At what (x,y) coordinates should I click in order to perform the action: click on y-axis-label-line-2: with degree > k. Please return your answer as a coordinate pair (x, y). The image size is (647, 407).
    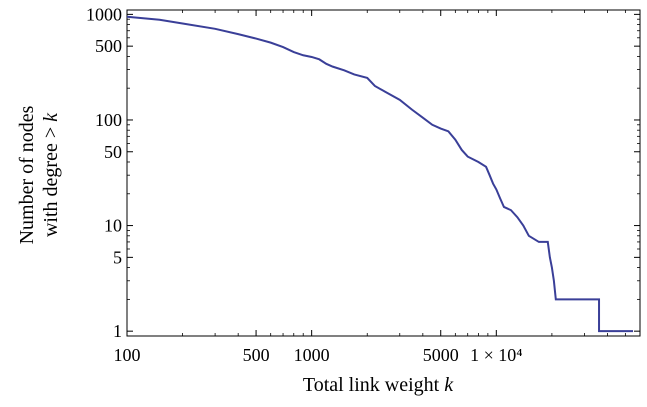
    Looking at the image, I should click on (51, 174).